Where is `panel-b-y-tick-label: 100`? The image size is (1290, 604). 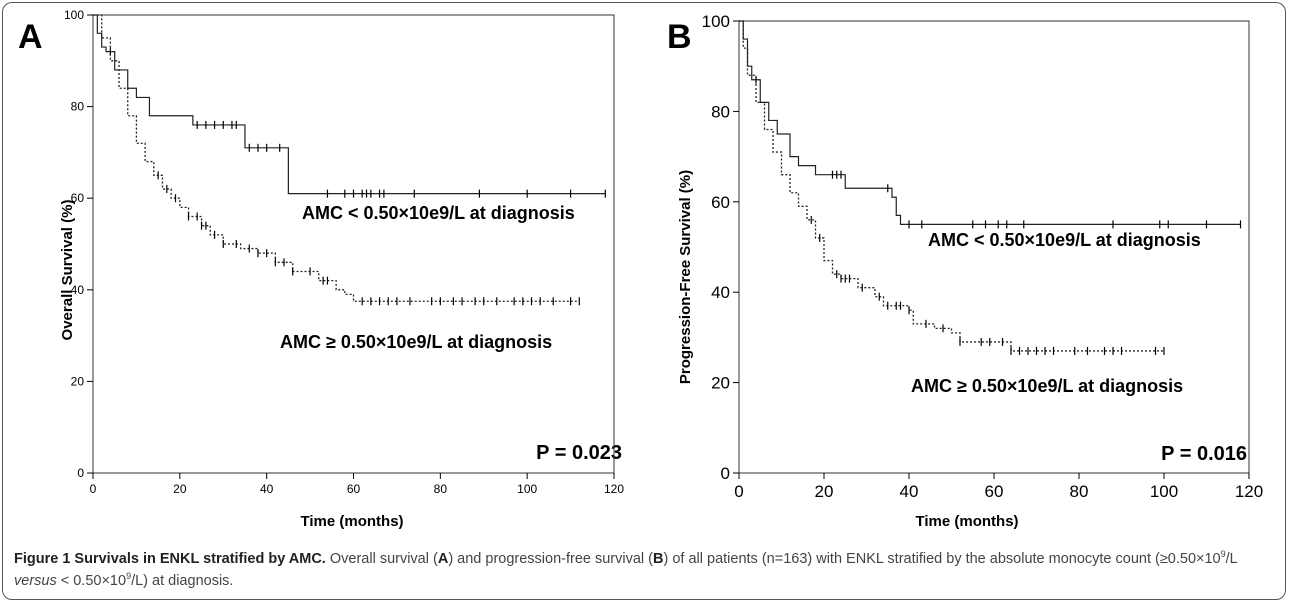
panel-b-y-tick-label: 100 is located at coordinates (716, 21).